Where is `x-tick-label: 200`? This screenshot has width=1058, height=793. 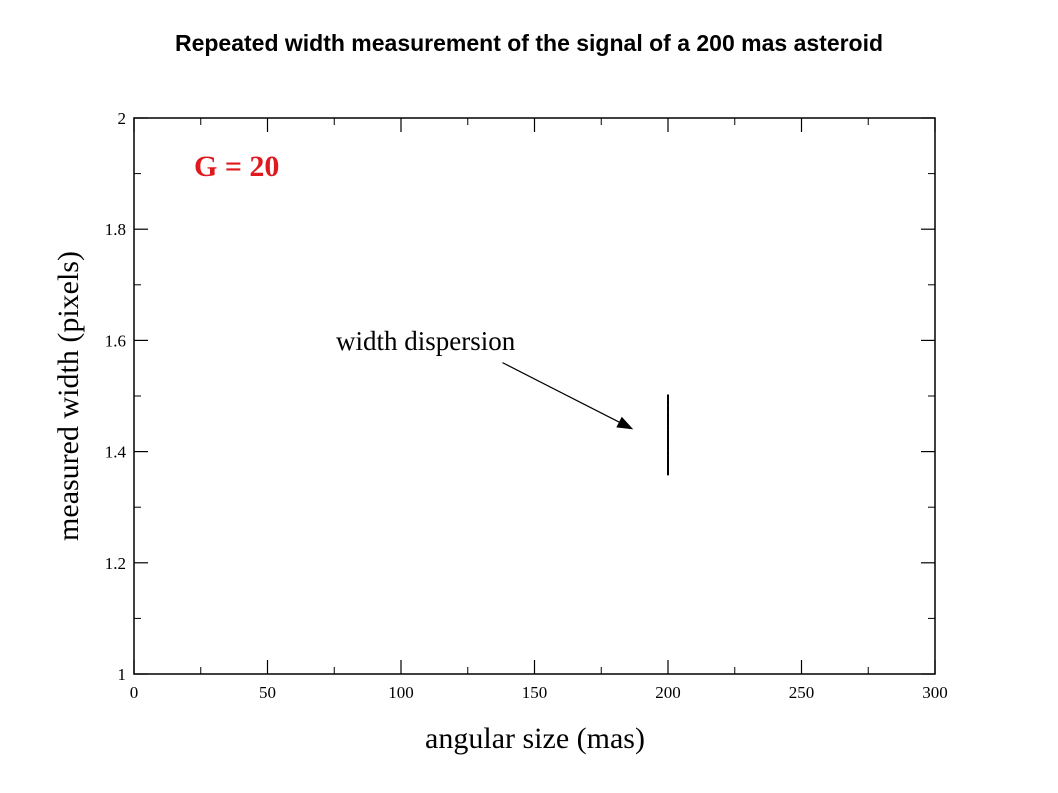
x-tick-label: 200 is located at coordinates (668, 692).